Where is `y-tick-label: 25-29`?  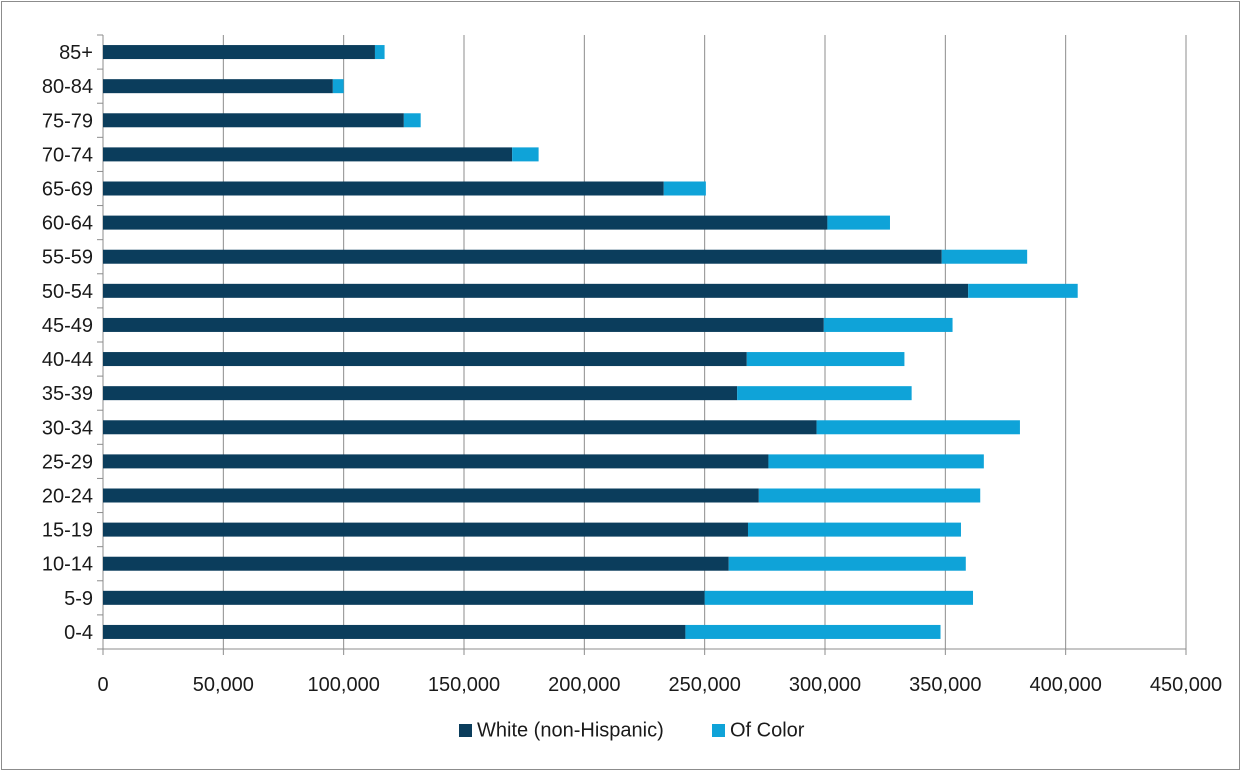 y-tick-label: 25-29 is located at coordinates (67, 462).